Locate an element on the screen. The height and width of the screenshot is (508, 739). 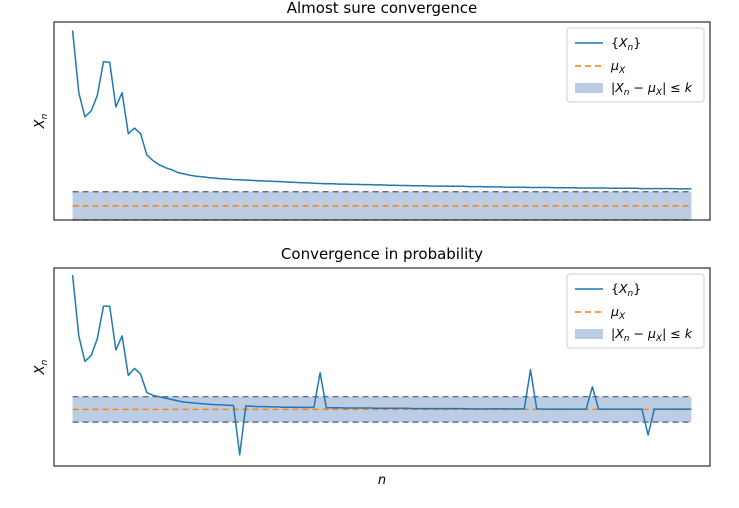
chart-title: Convergence in probability is located at coordinates (382, 254).